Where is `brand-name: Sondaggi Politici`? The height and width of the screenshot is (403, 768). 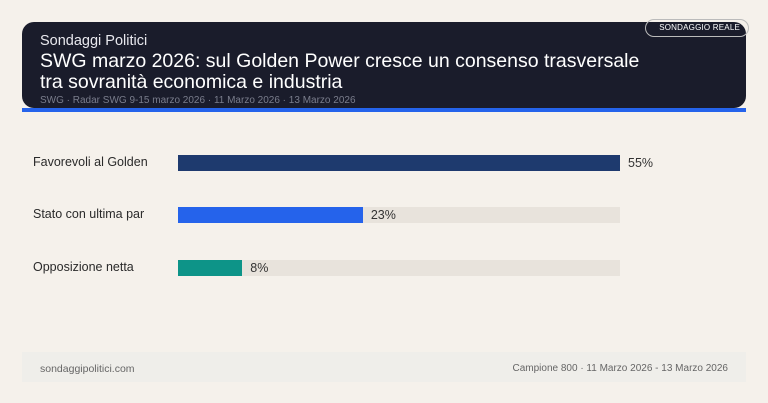 brand-name: Sondaggi Politici is located at coordinates (94, 41).